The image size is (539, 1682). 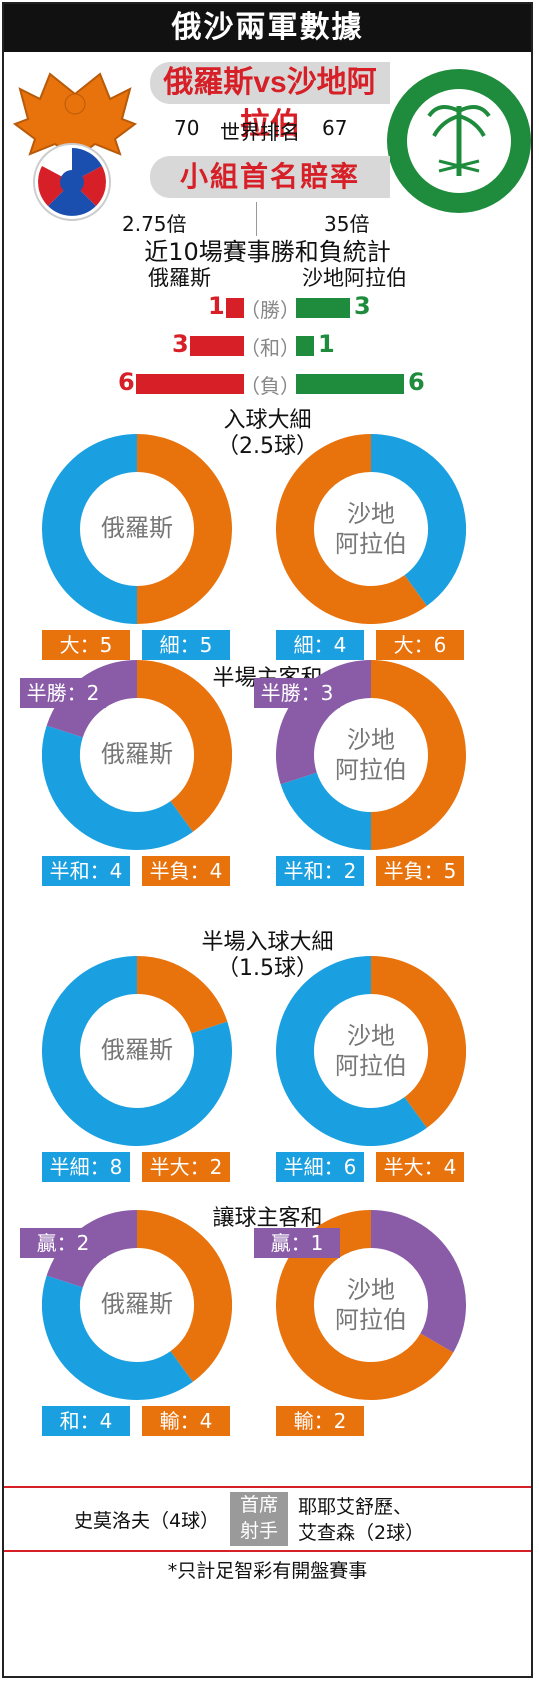 I want to click on section-subtitle: （2.5球）, so click(x=267, y=446).